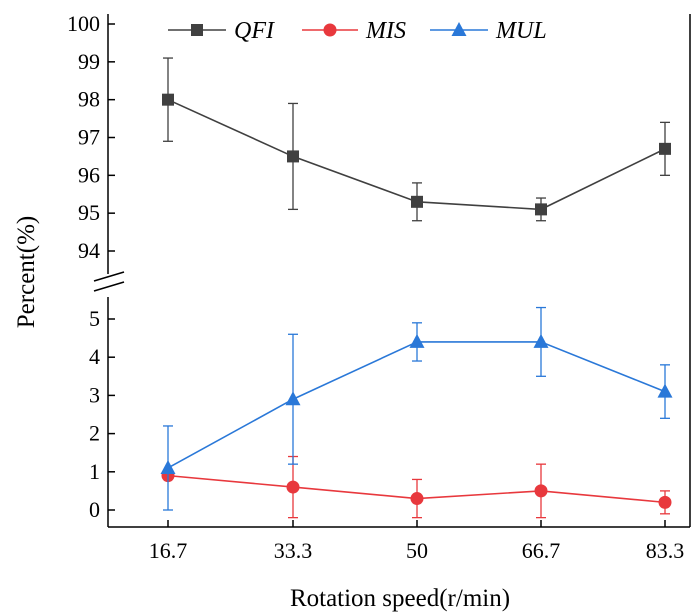  I want to click on y-tick-label: 100, so click(83, 23).